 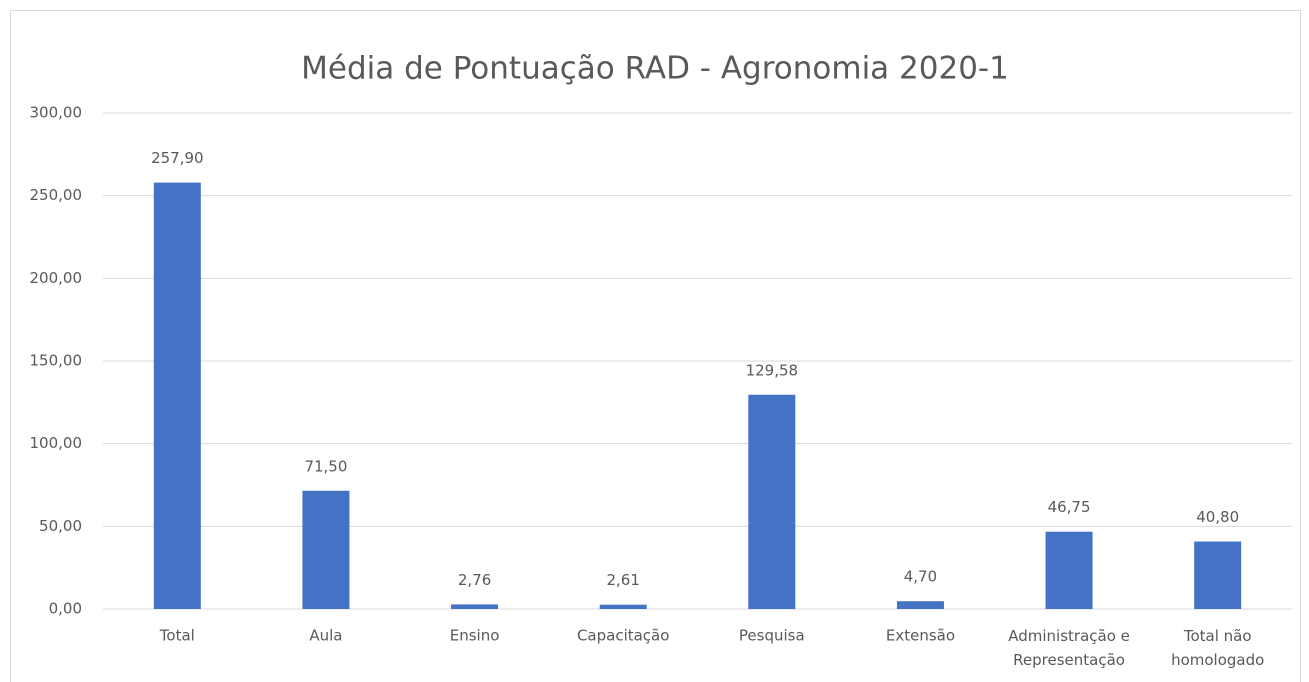 What do you see at coordinates (177, 636) in the screenshot?
I see `x-tick-label: Total` at bounding box center [177, 636].